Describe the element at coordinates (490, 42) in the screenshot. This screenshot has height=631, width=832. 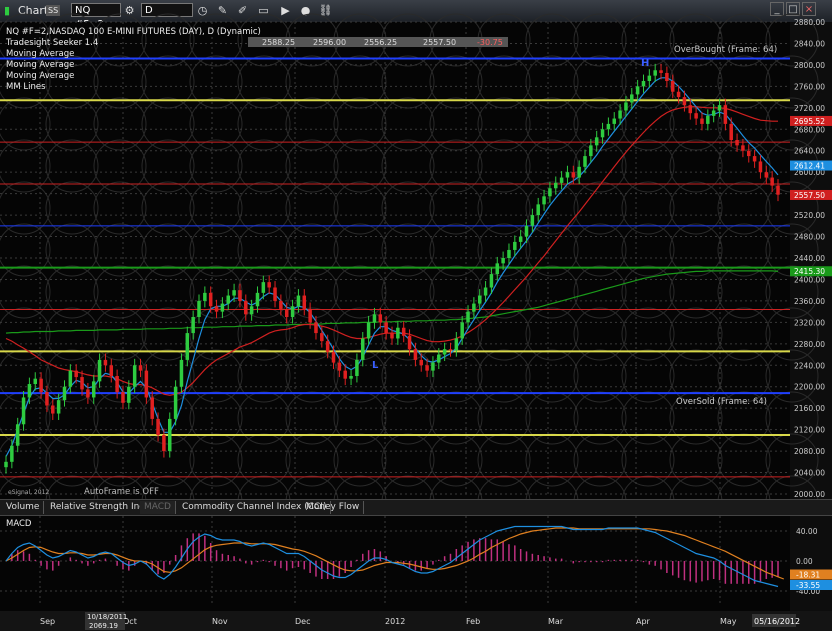
I see `quote-change: -30.75` at that location.